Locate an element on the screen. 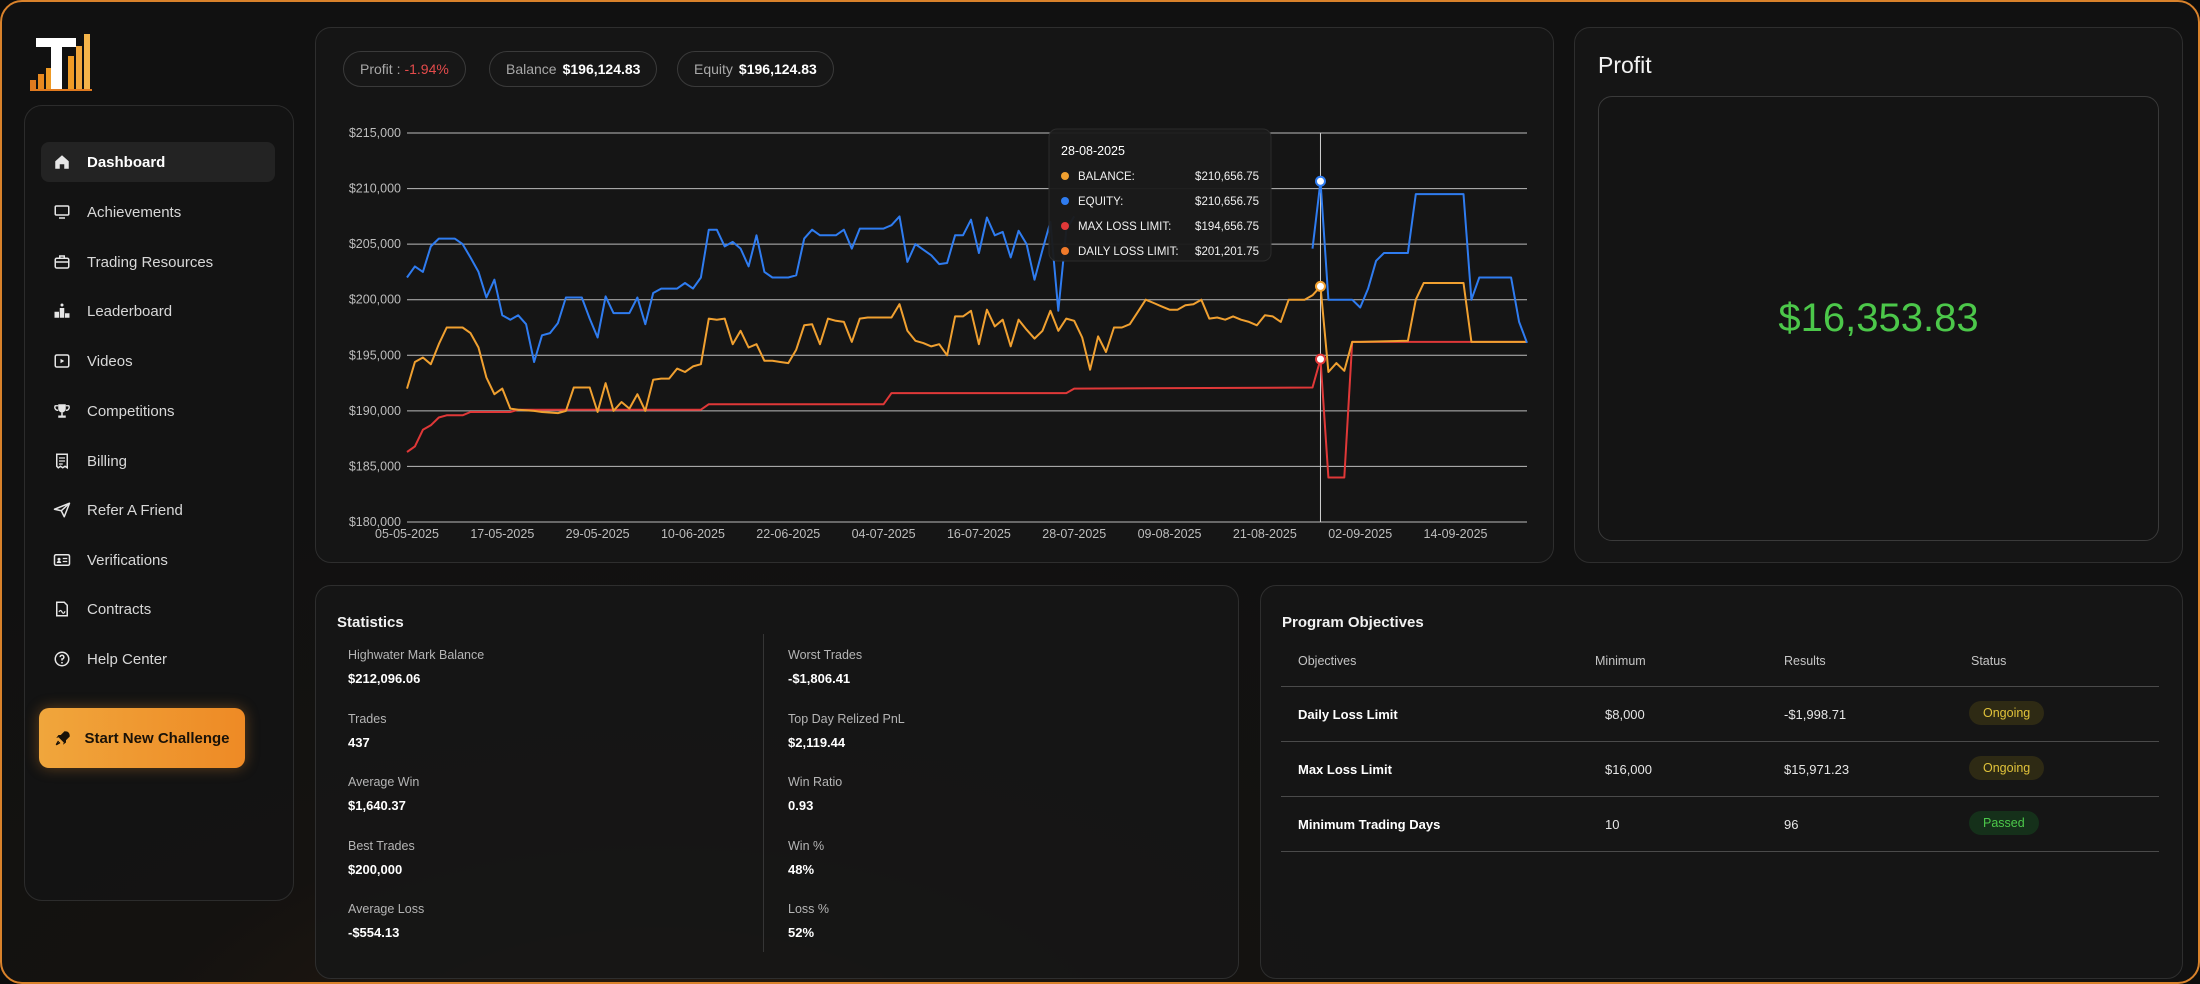  statistics-title: Statistics is located at coordinates (370, 622).